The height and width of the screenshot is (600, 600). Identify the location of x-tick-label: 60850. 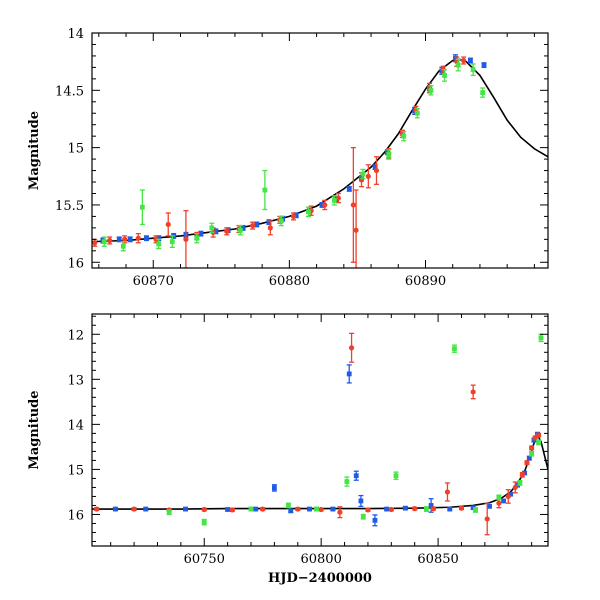
(437, 559).